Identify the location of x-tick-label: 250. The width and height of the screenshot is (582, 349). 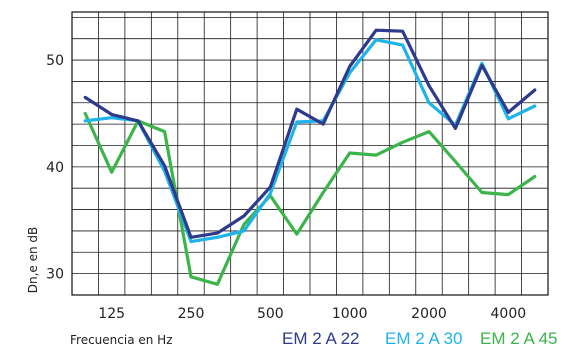
(191, 314).